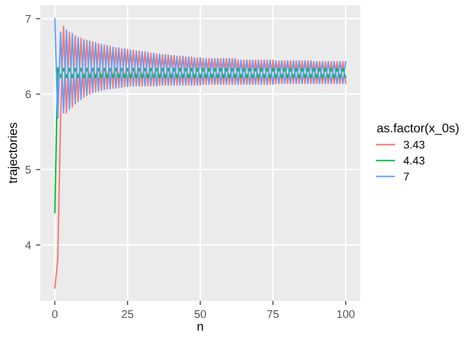  I want to click on x-tick-label: 50, so click(200, 314).